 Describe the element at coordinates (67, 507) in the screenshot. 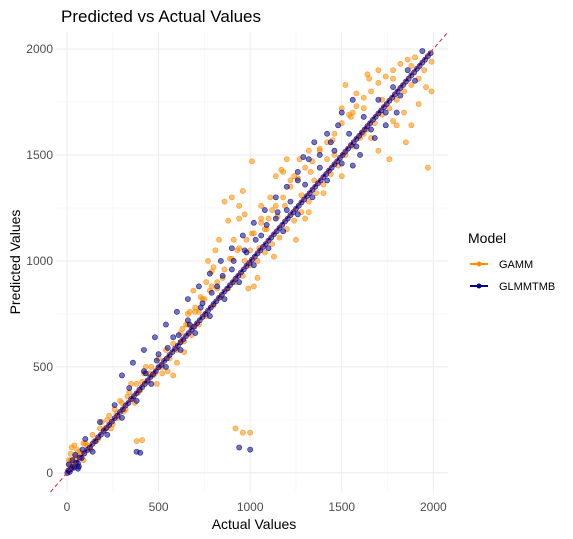

I see `x-tick-label: 0` at that location.